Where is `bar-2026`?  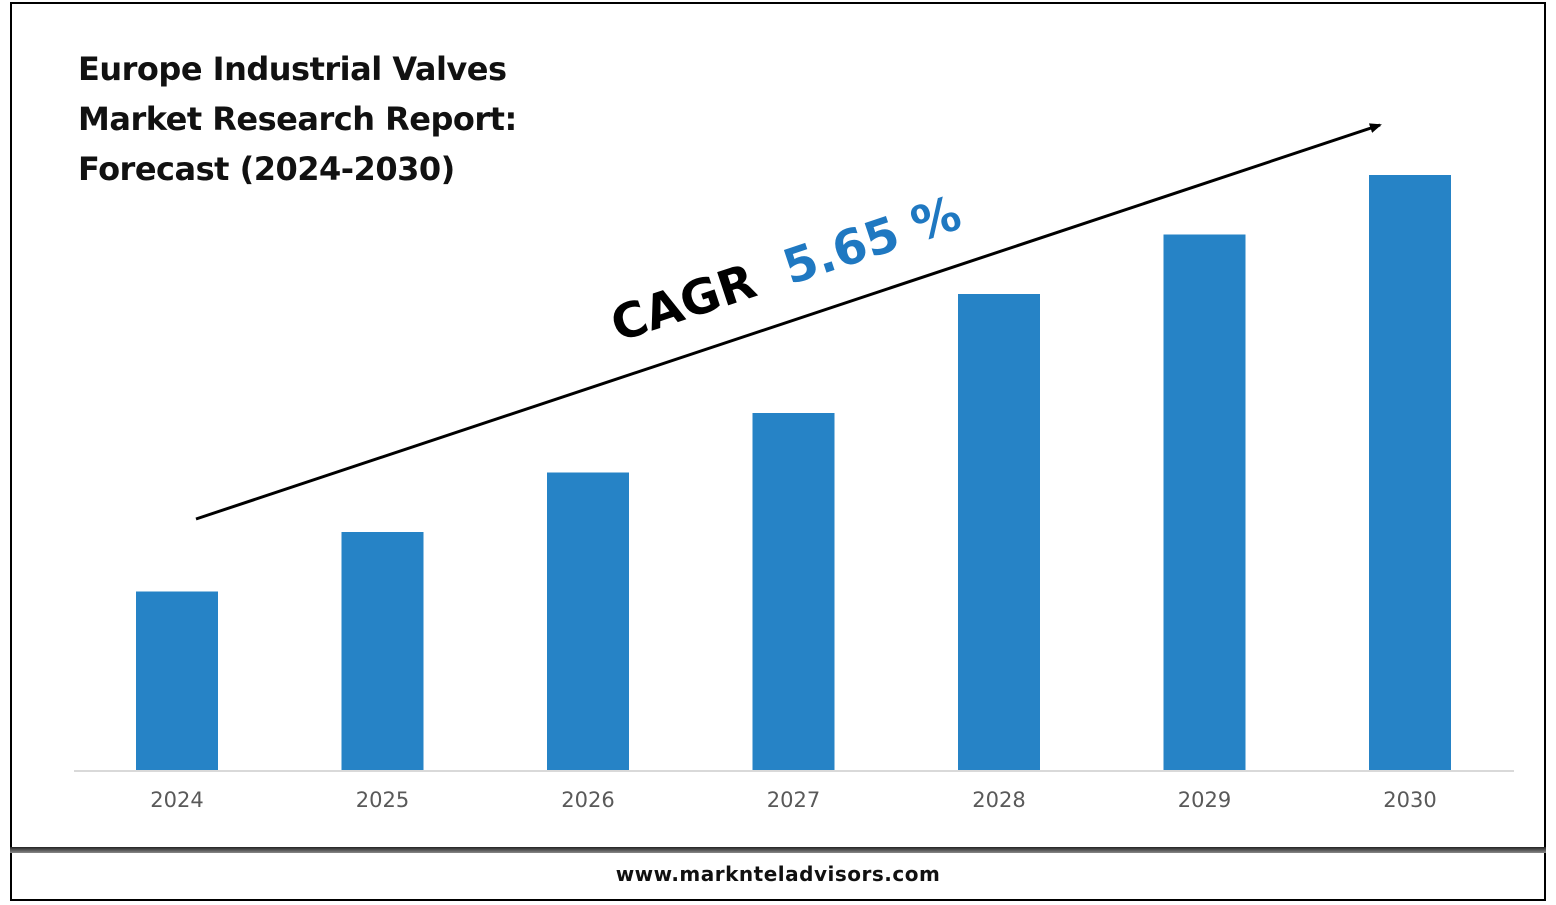
bar-2026 is located at coordinates (588, 621).